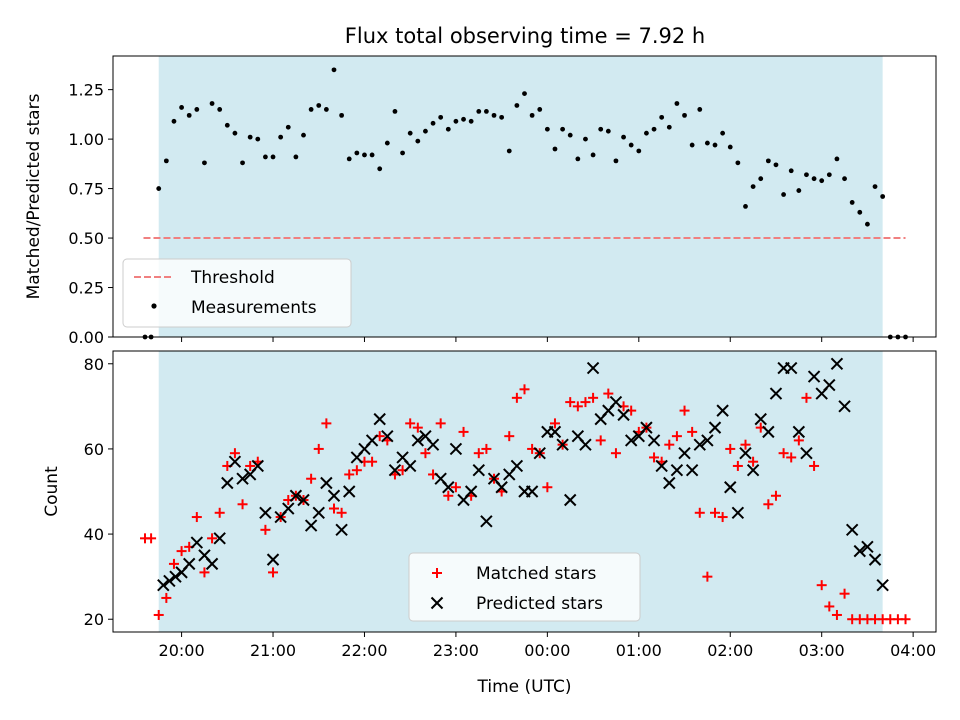 The image size is (960, 720). Describe the element at coordinates (639, 650) in the screenshot. I see `x-tick-label: 01:00` at that location.